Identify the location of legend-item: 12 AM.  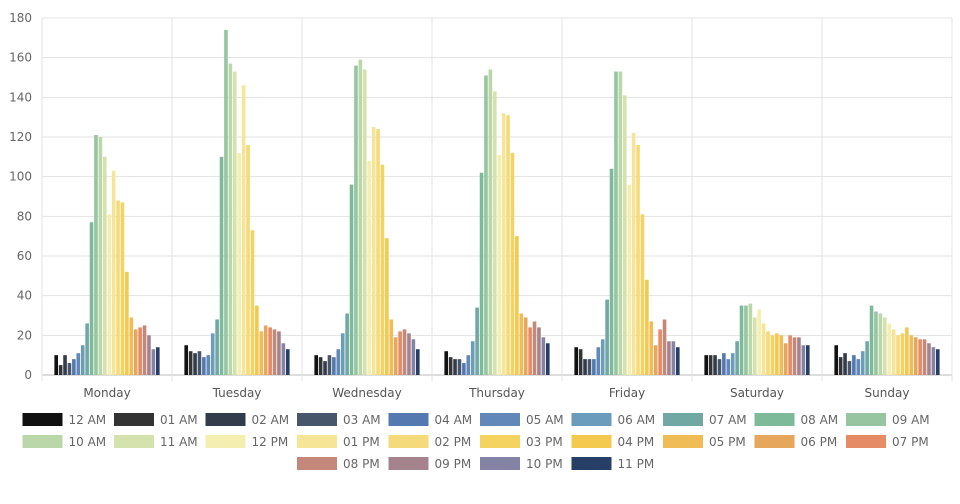
(64, 420).